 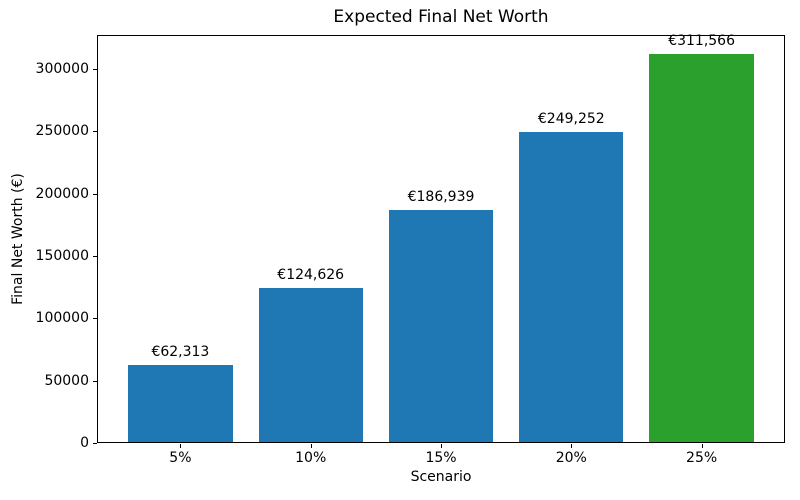 I want to click on chart-title: Expected Final Net Worth, so click(x=441, y=17).